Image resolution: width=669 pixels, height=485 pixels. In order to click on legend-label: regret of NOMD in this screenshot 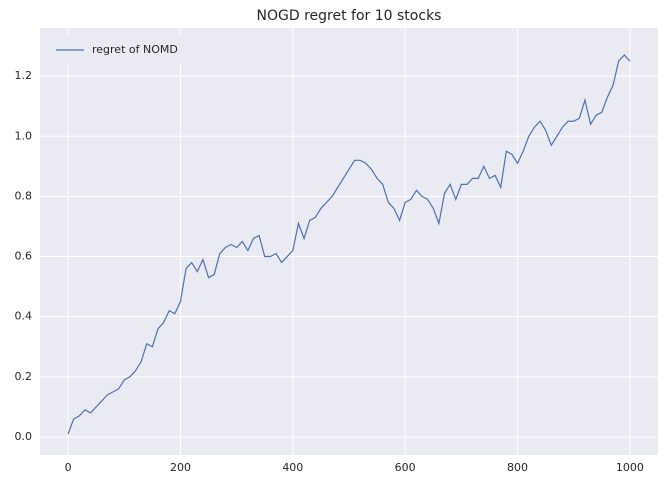, I will do `click(135, 49)`.